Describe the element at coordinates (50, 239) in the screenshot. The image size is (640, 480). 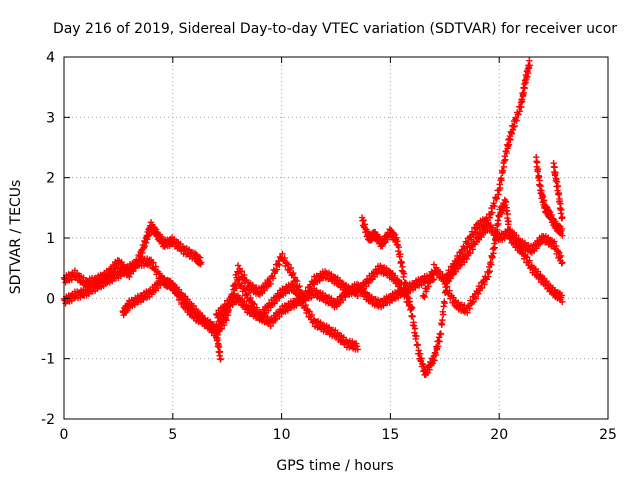
I see `y-tick-label: 1` at that location.